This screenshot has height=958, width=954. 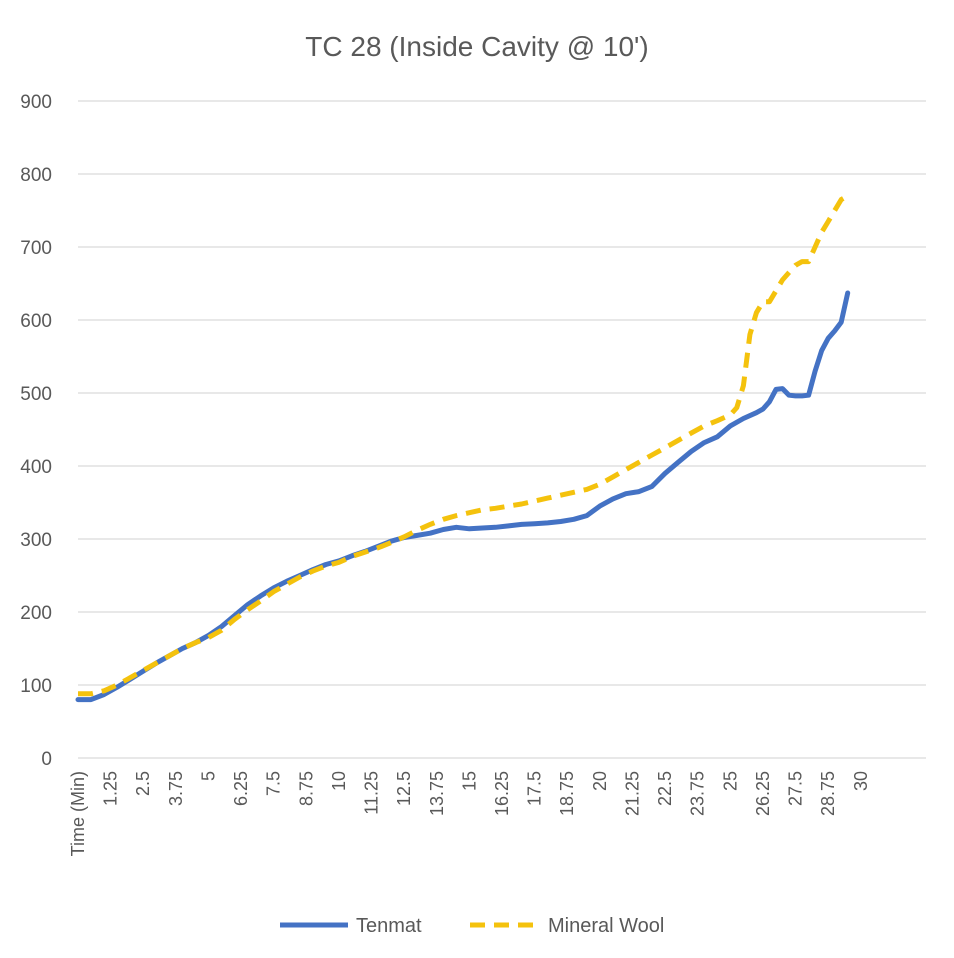 I want to click on y-tick-label: 100, so click(x=36, y=686).